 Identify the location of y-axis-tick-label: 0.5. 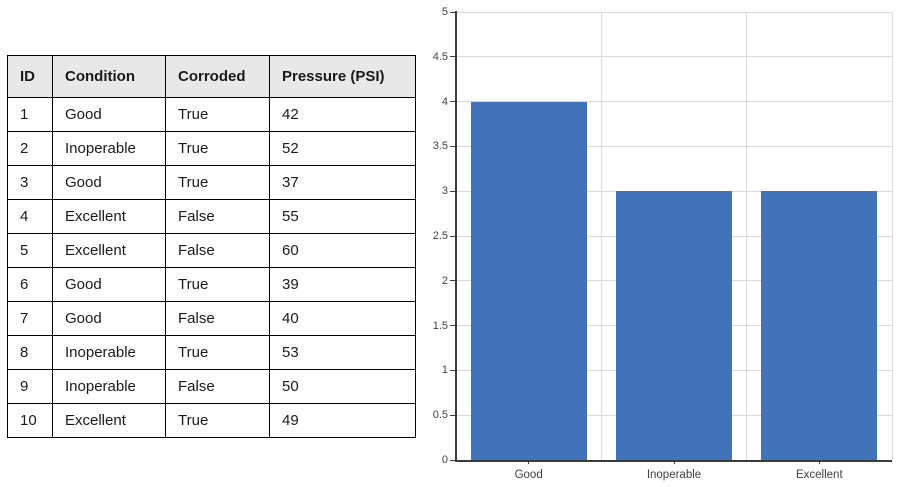
(440, 415).